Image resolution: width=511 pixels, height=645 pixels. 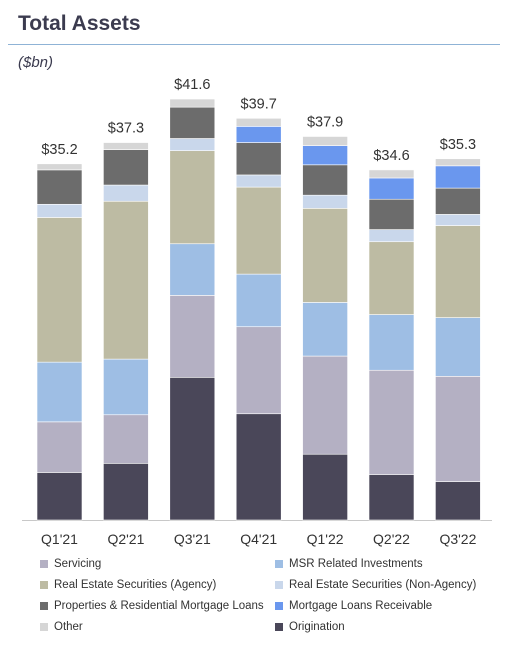 I want to click on bar-segment-real-estate-securities-non-agency--2, so click(x=192, y=144).